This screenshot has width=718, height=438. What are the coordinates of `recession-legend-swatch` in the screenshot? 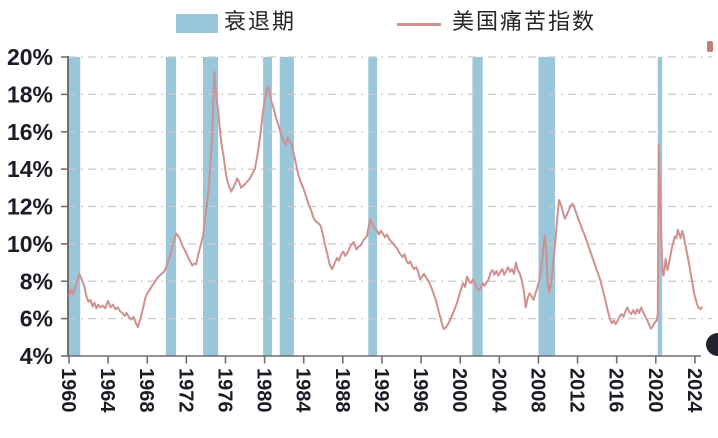 It's located at (197, 23).